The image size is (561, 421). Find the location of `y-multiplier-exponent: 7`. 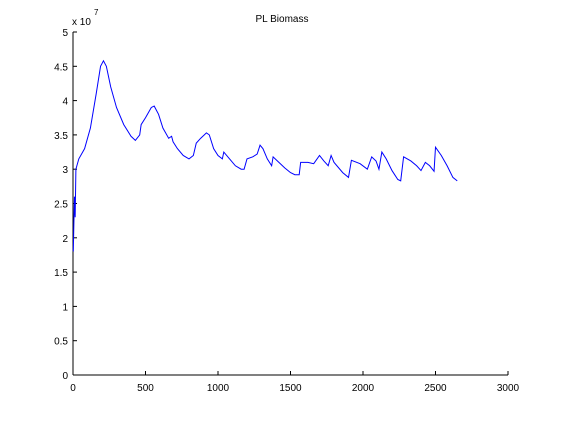

y-multiplier-exponent: 7 is located at coordinates (96, 12).